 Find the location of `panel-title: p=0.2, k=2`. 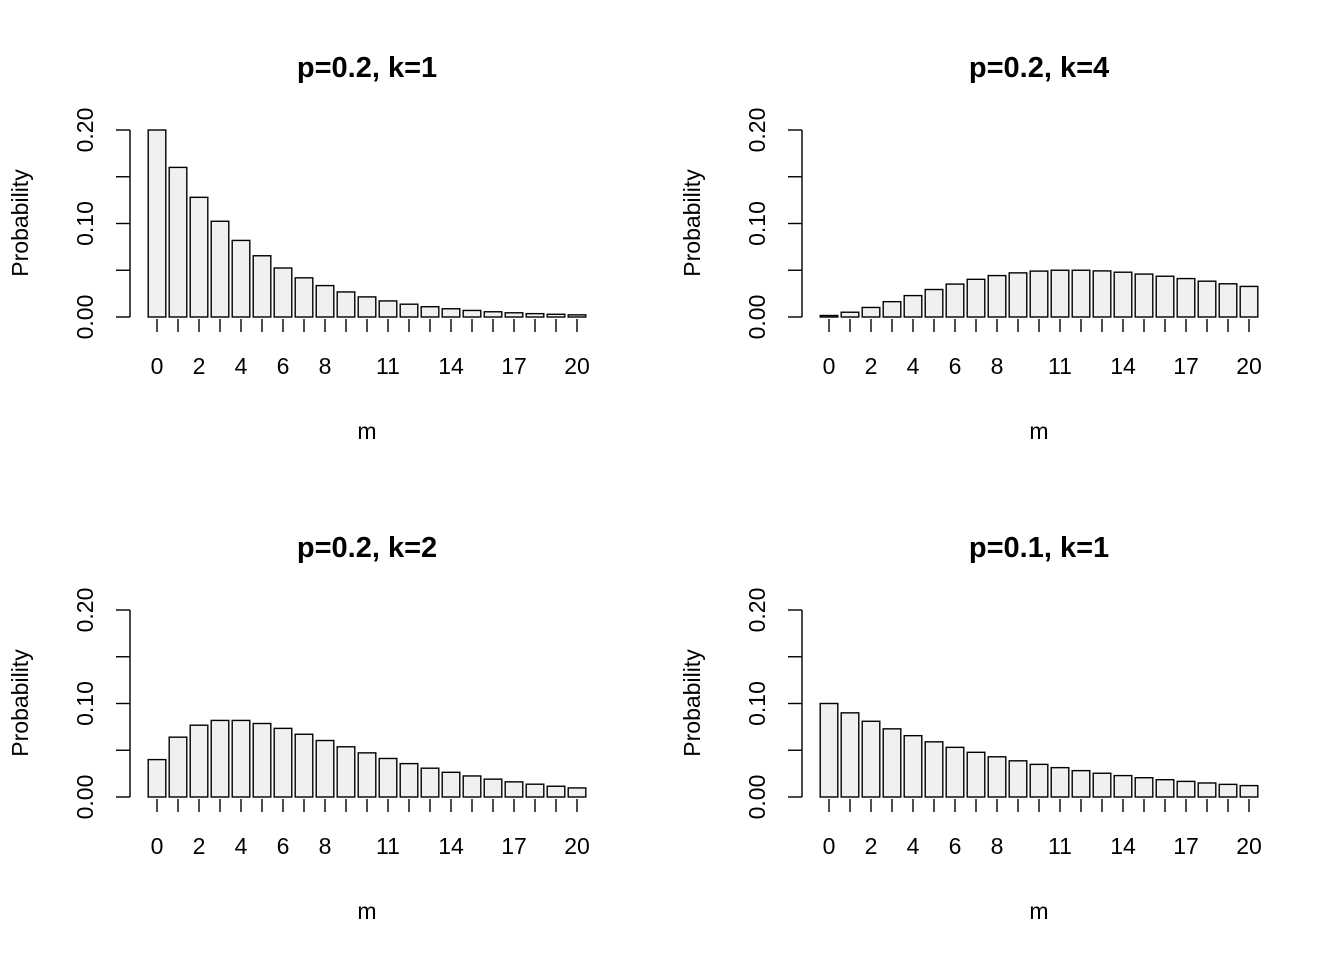

panel-title: p=0.2, k=2 is located at coordinates (367, 548).